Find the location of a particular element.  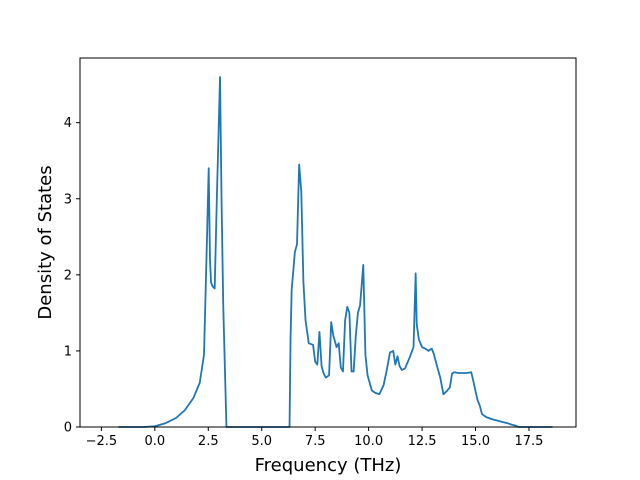

y-tick-label: 2 is located at coordinates (68, 275).